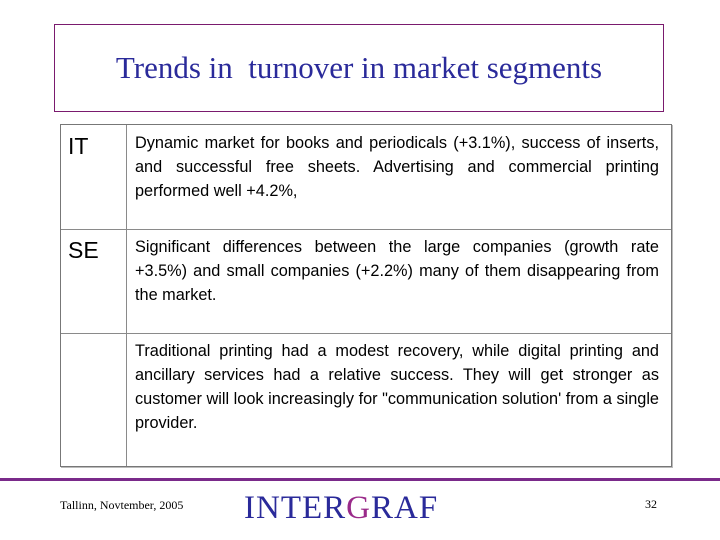 The image size is (720, 540). I want to click on logo-text-raf: RAF, so click(405, 508).